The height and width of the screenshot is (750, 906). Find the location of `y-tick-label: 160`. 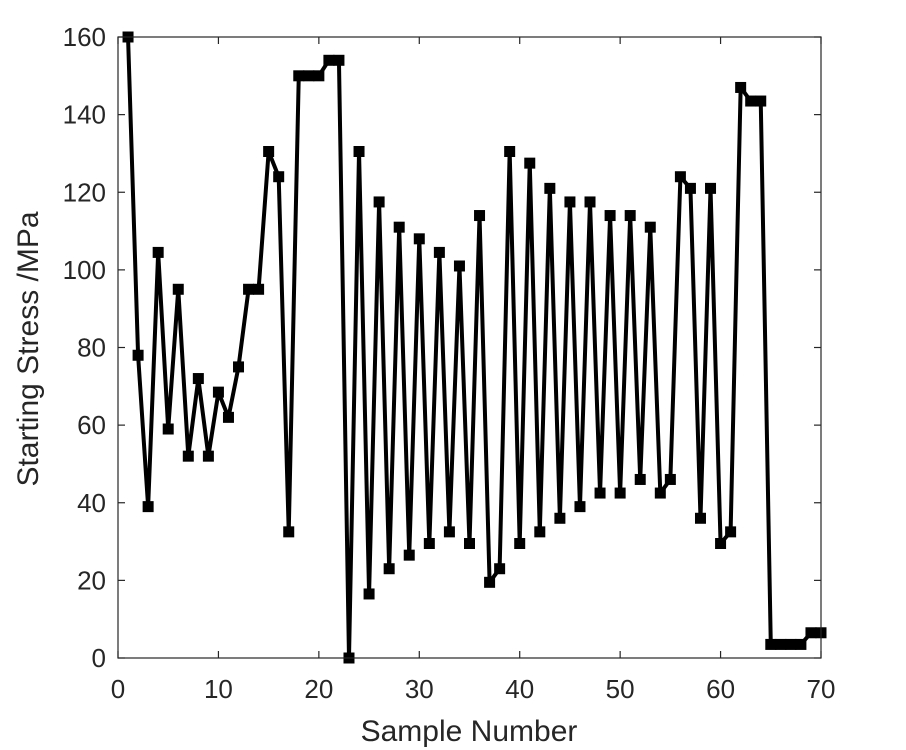

y-tick-label: 160 is located at coordinates (84, 37).